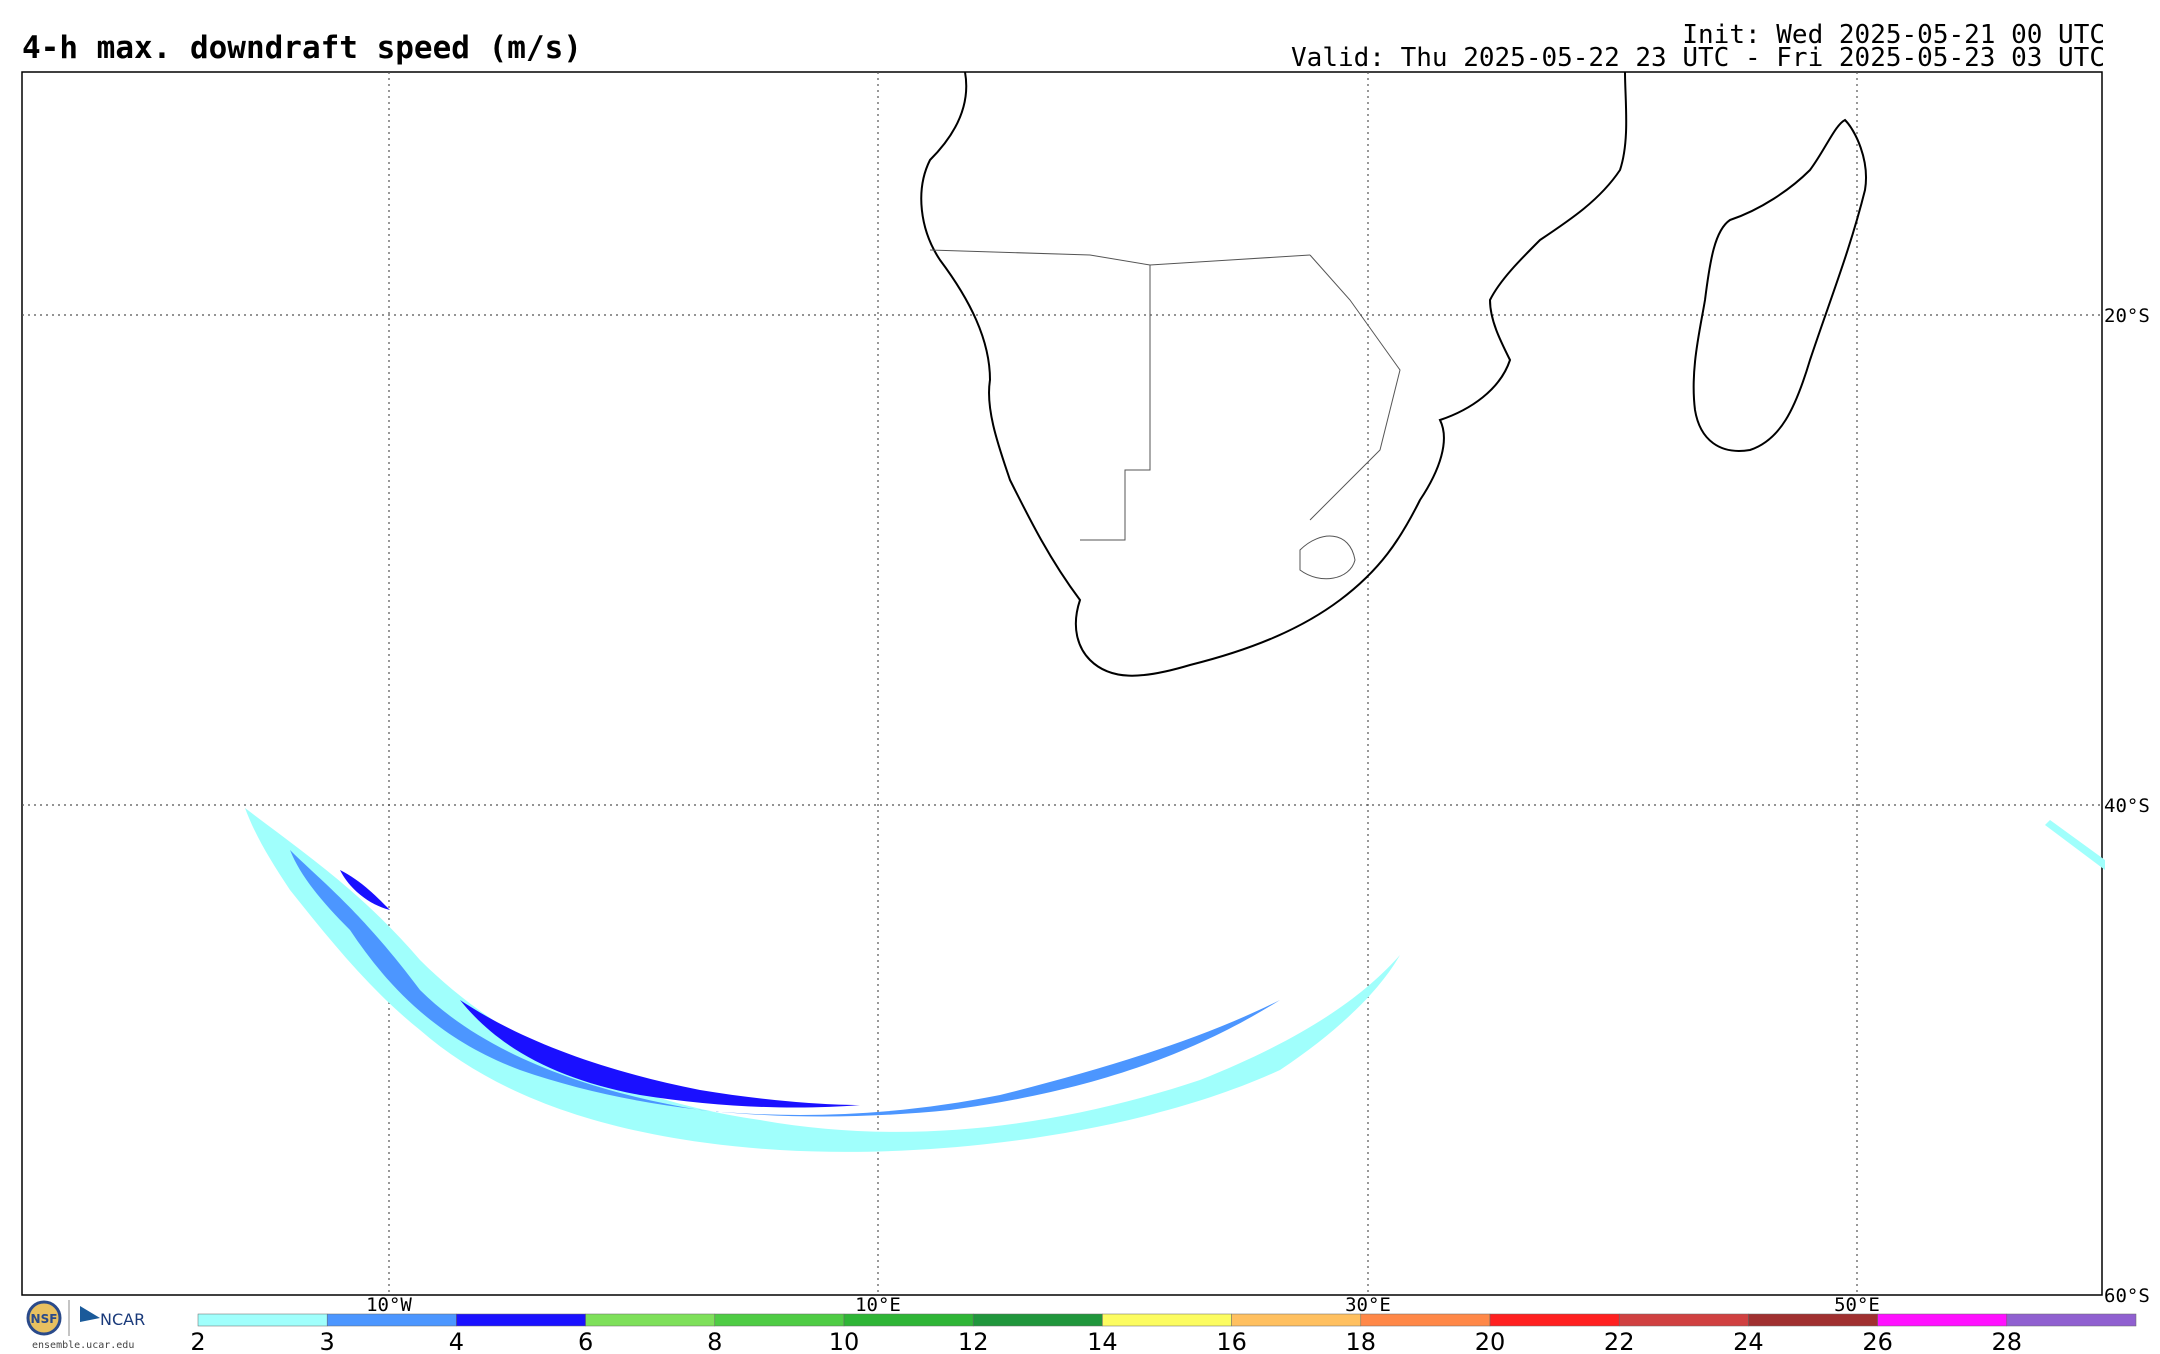 The image size is (2160, 1354). I want to click on colorbar-tick-label: 26, so click(1877, 1341).